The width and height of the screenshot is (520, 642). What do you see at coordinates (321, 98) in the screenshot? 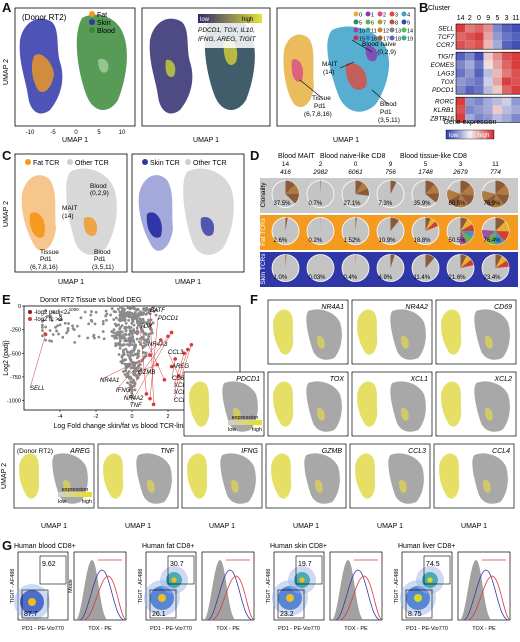
I see `annot-tissue: Tissue` at bounding box center [321, 98].